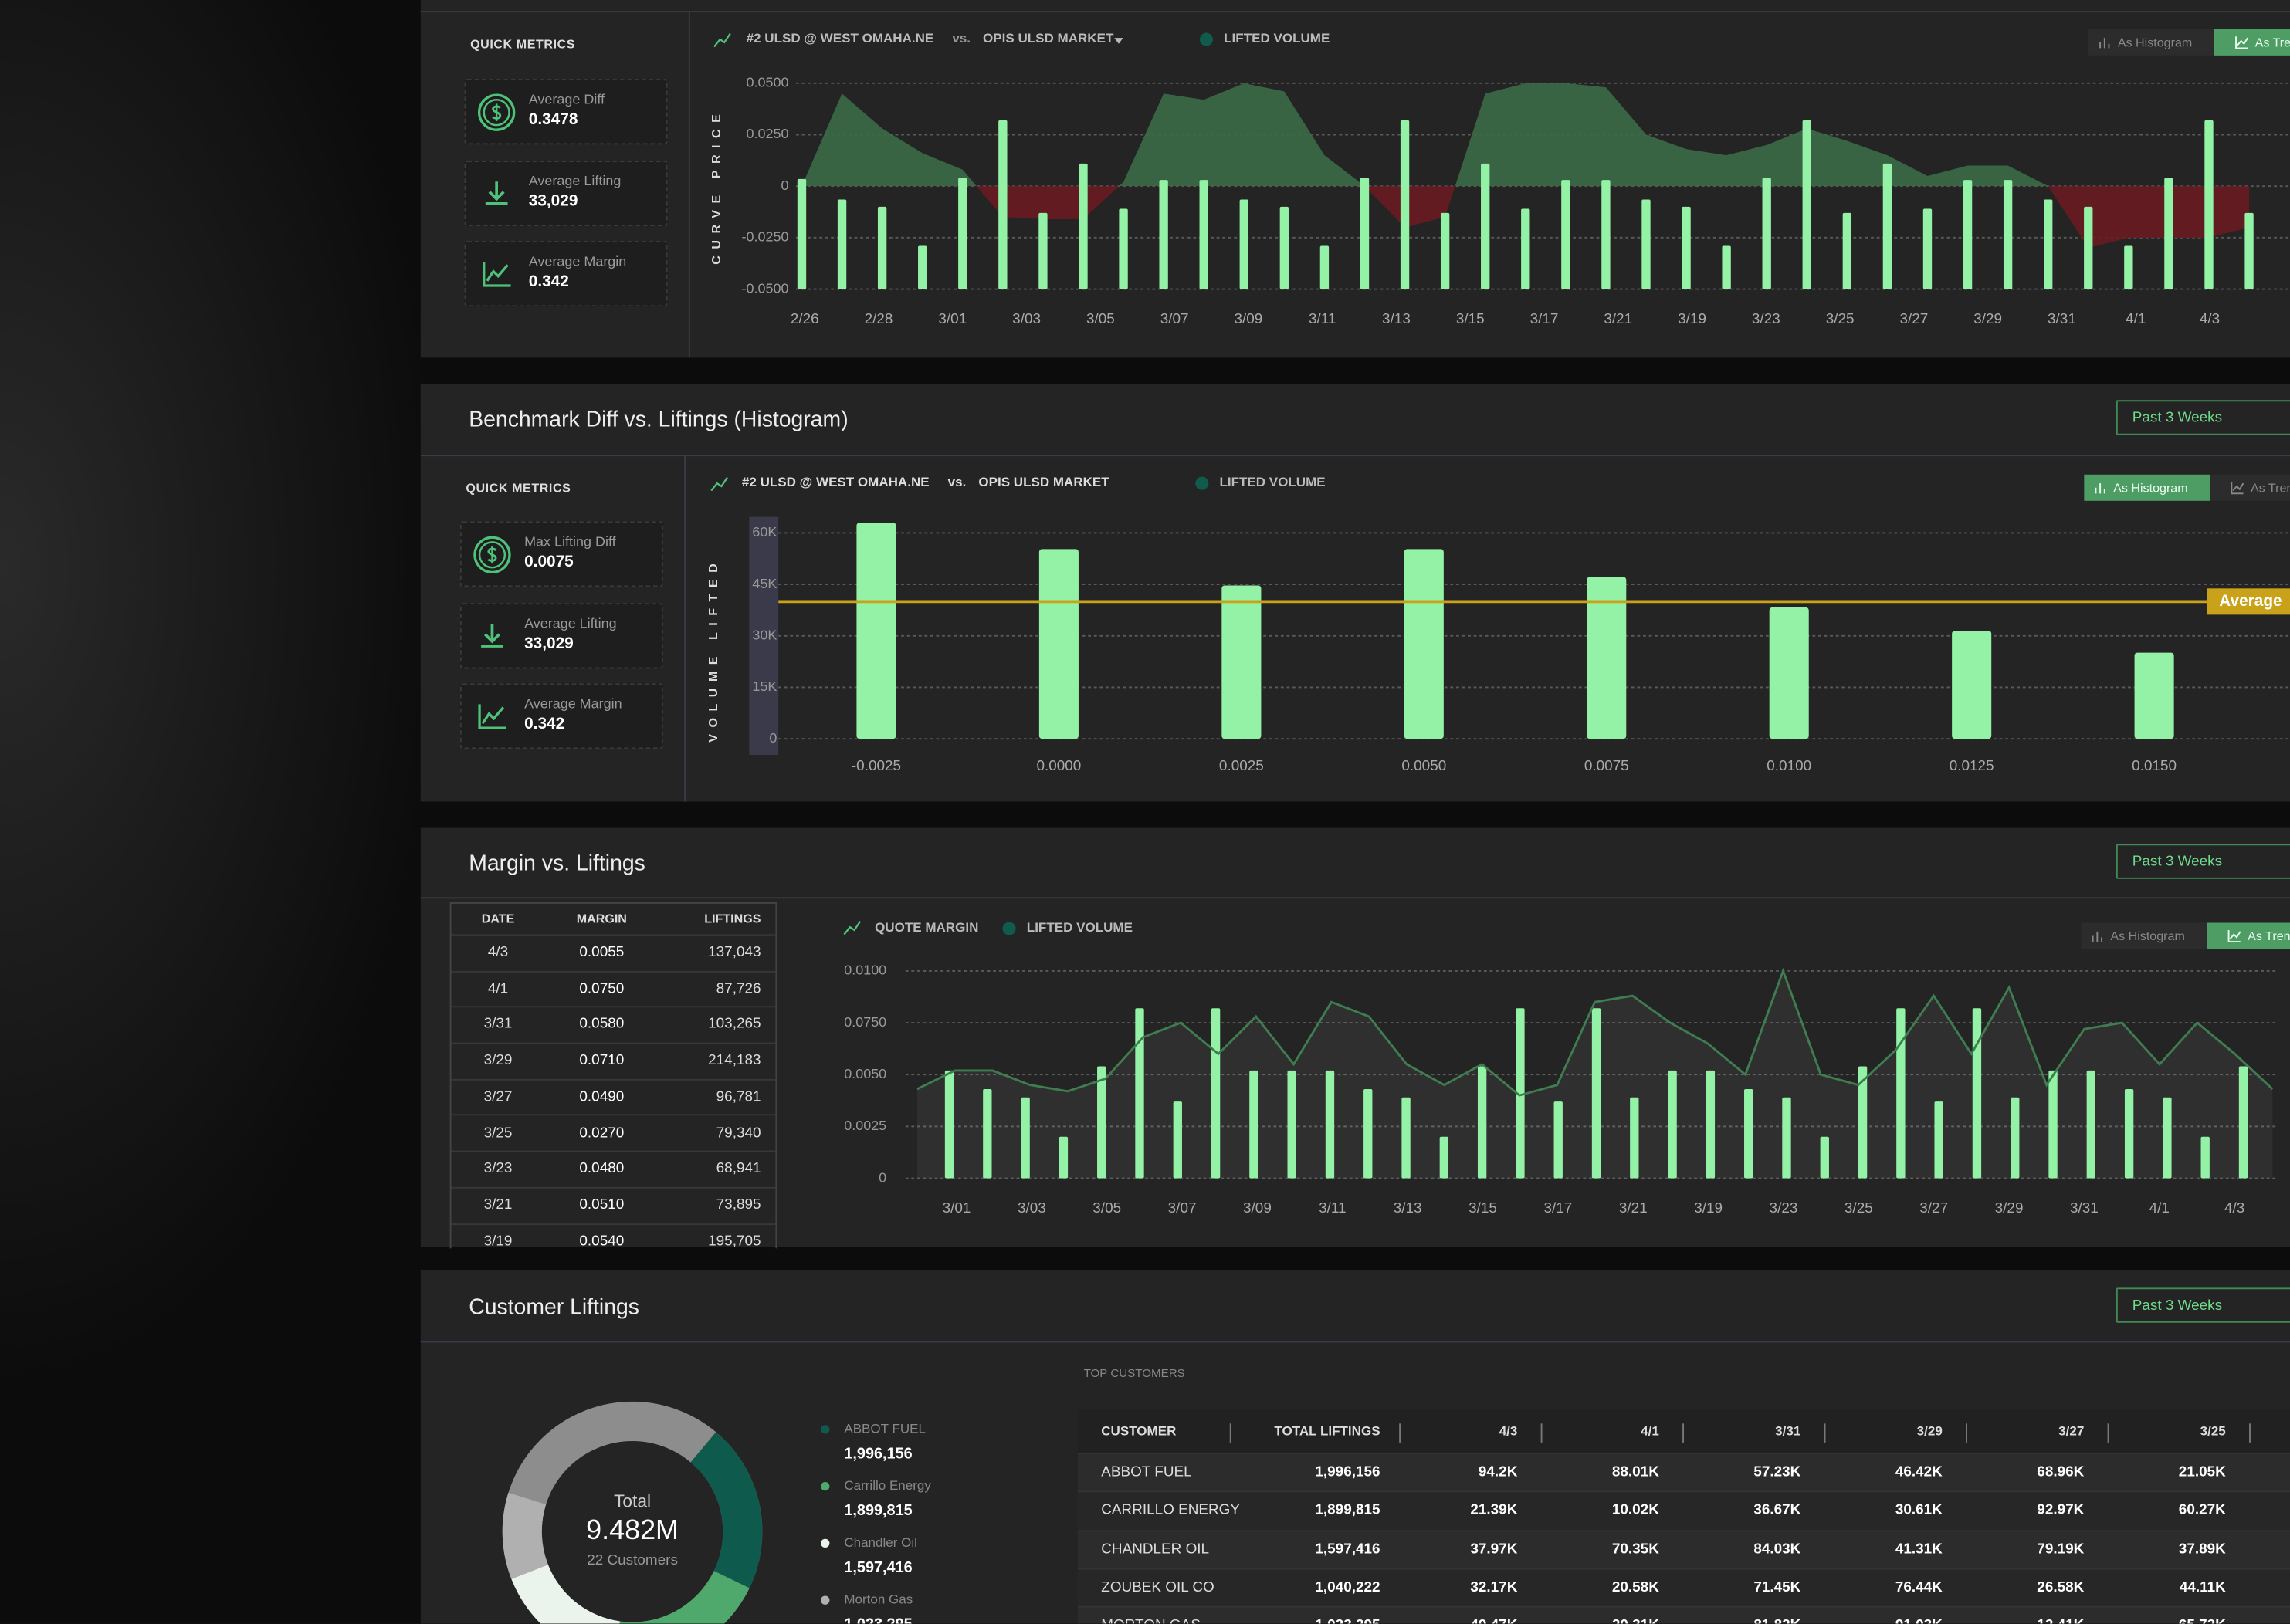  I want to click on column-header: 3/29, so click(1929, 1431).